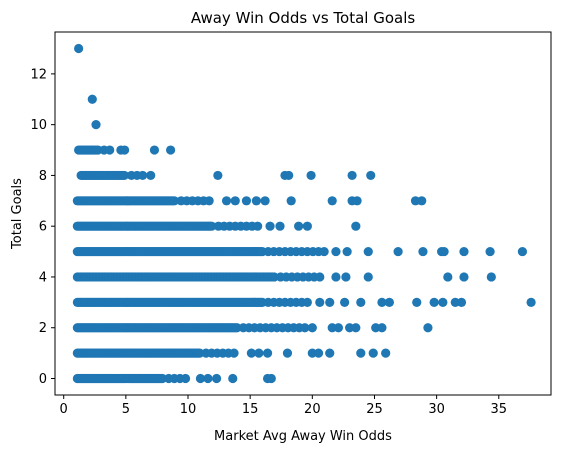 Image resolution: width=563 pixels, height=453 pixels. Describe the element at coordinates (43, 379) in the screenshot. I see `y-tick-label: 0` at that location.